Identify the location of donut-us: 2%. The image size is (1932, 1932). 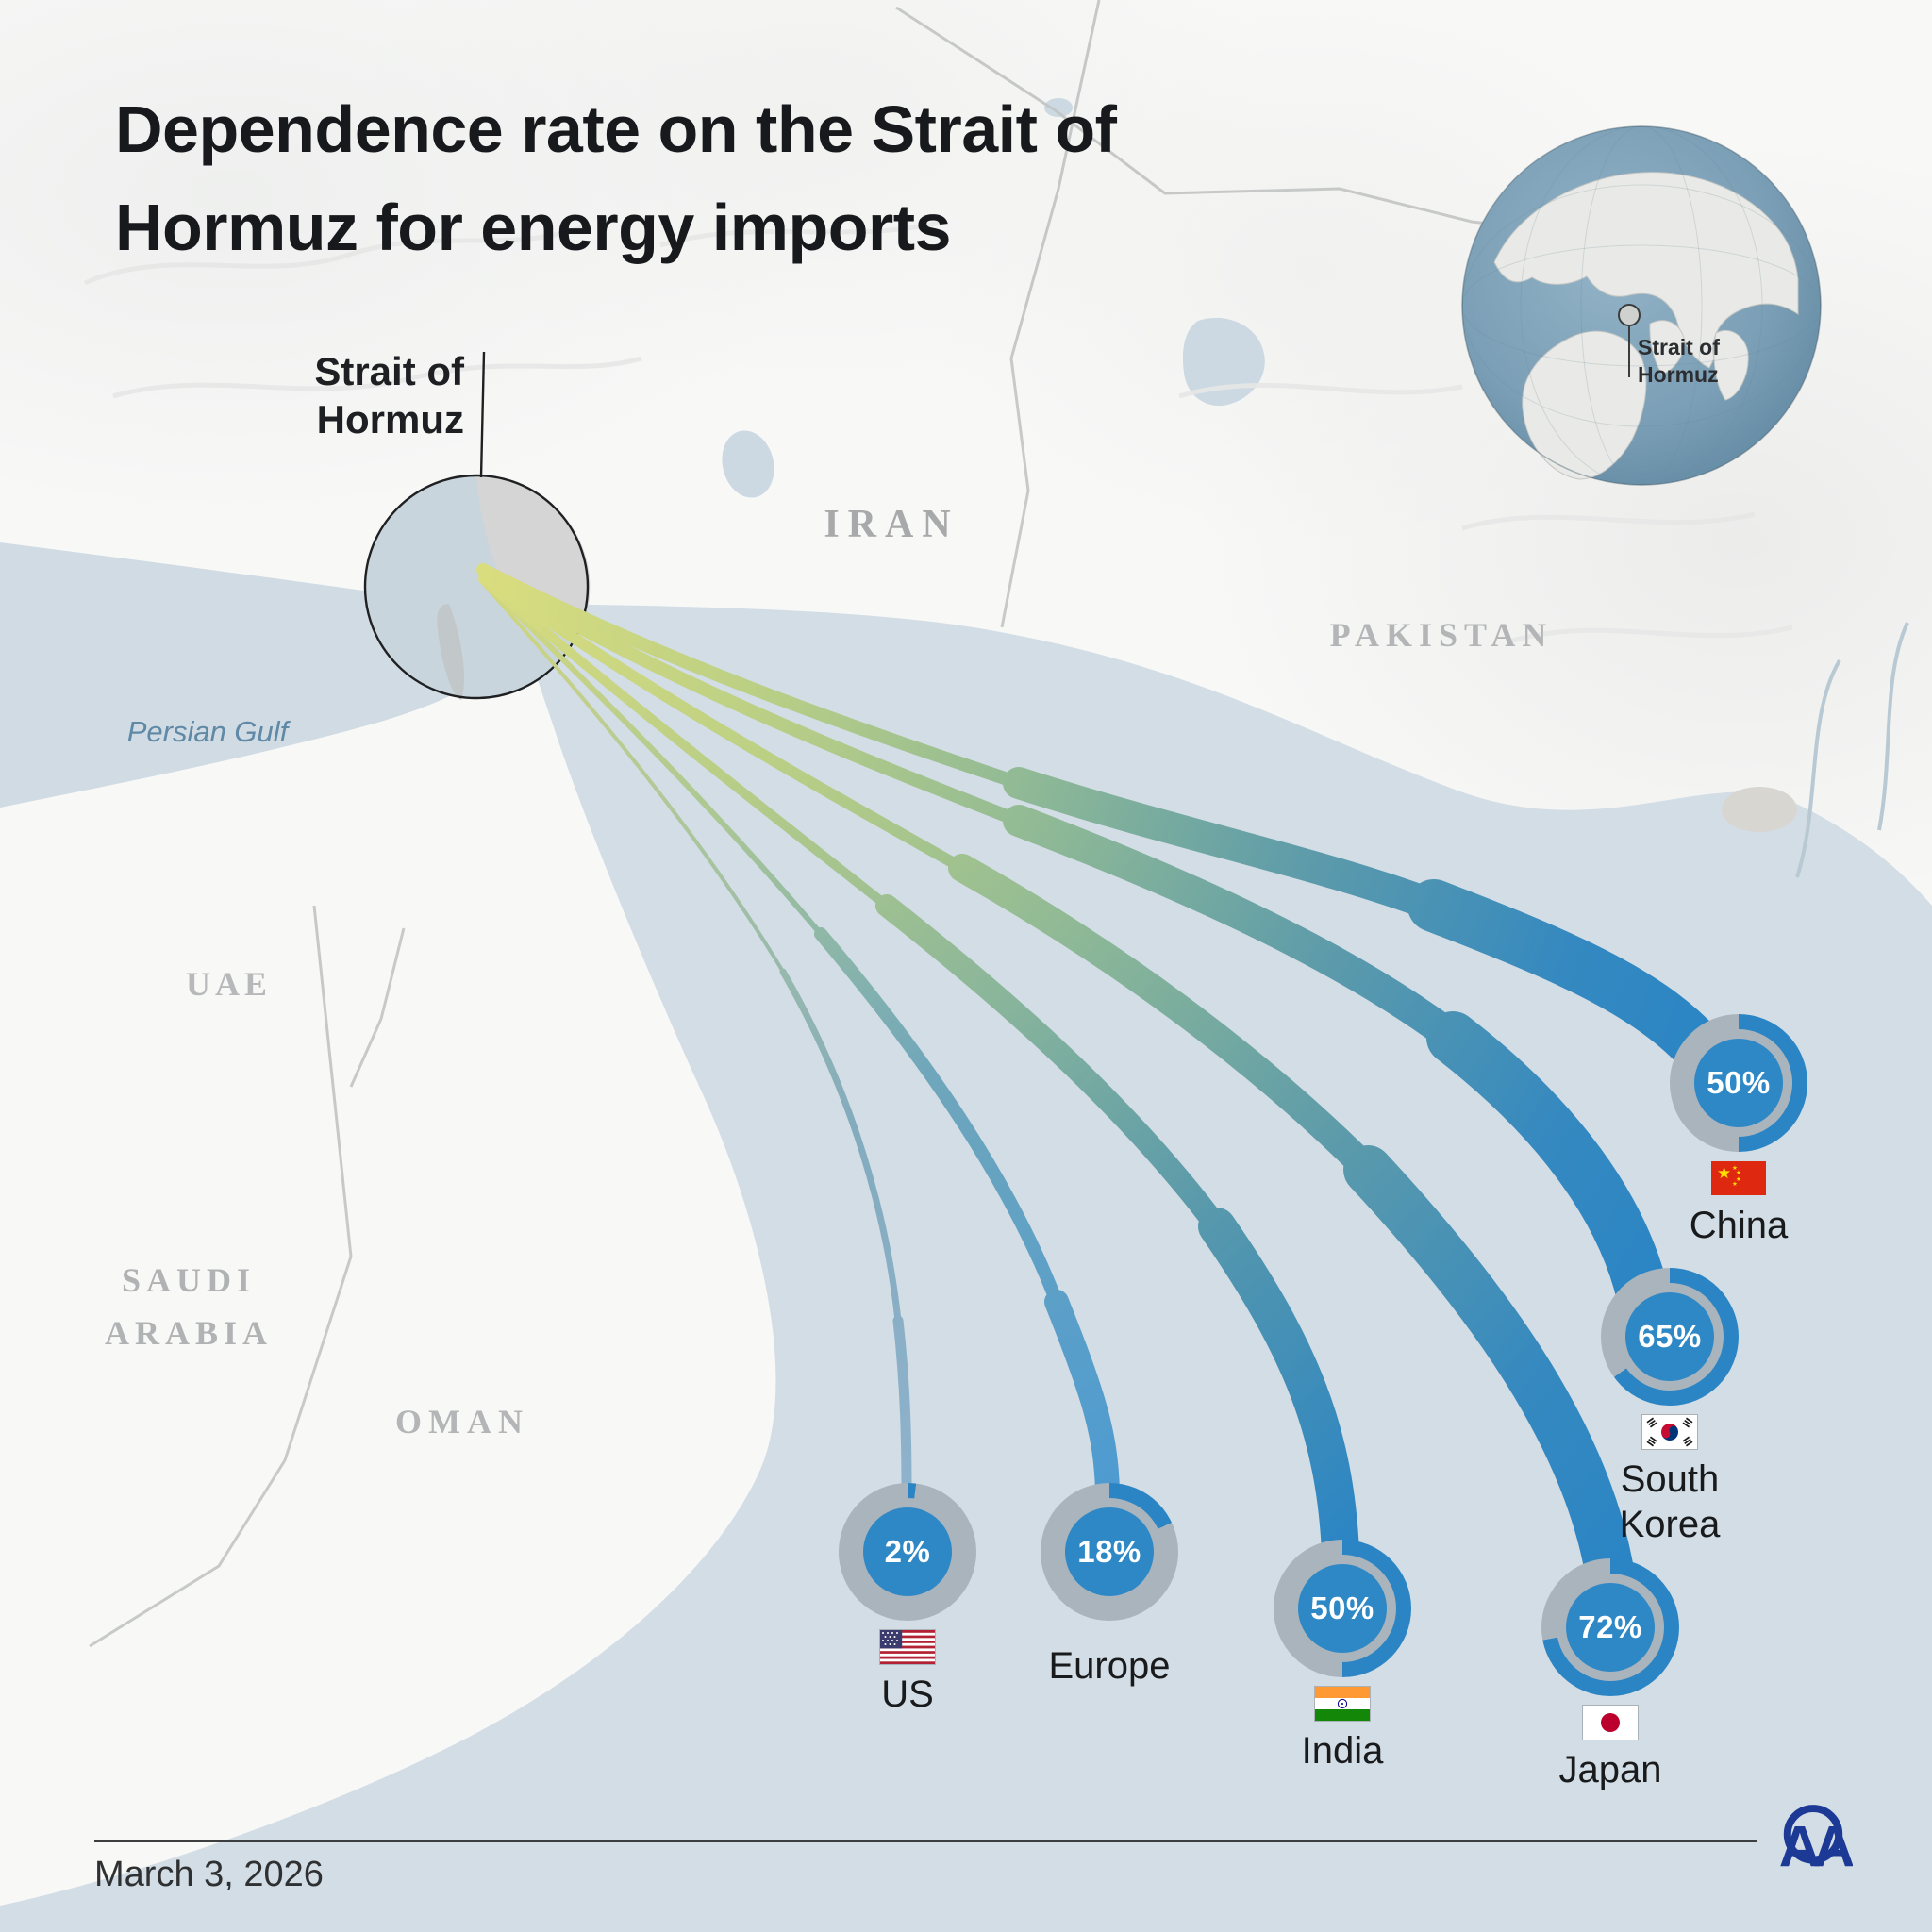
(908, 1552).